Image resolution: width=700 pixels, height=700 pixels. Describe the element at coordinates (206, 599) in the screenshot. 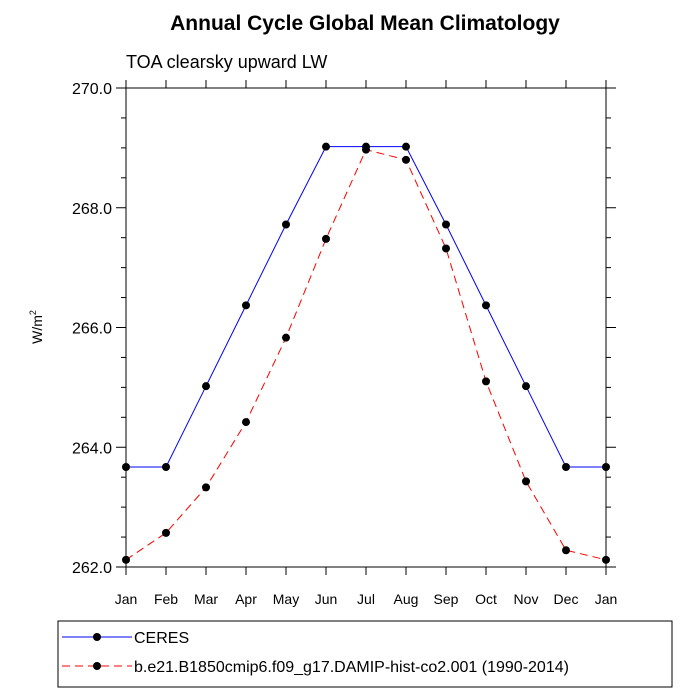

I see `x-tick-label: Mar` at that location.